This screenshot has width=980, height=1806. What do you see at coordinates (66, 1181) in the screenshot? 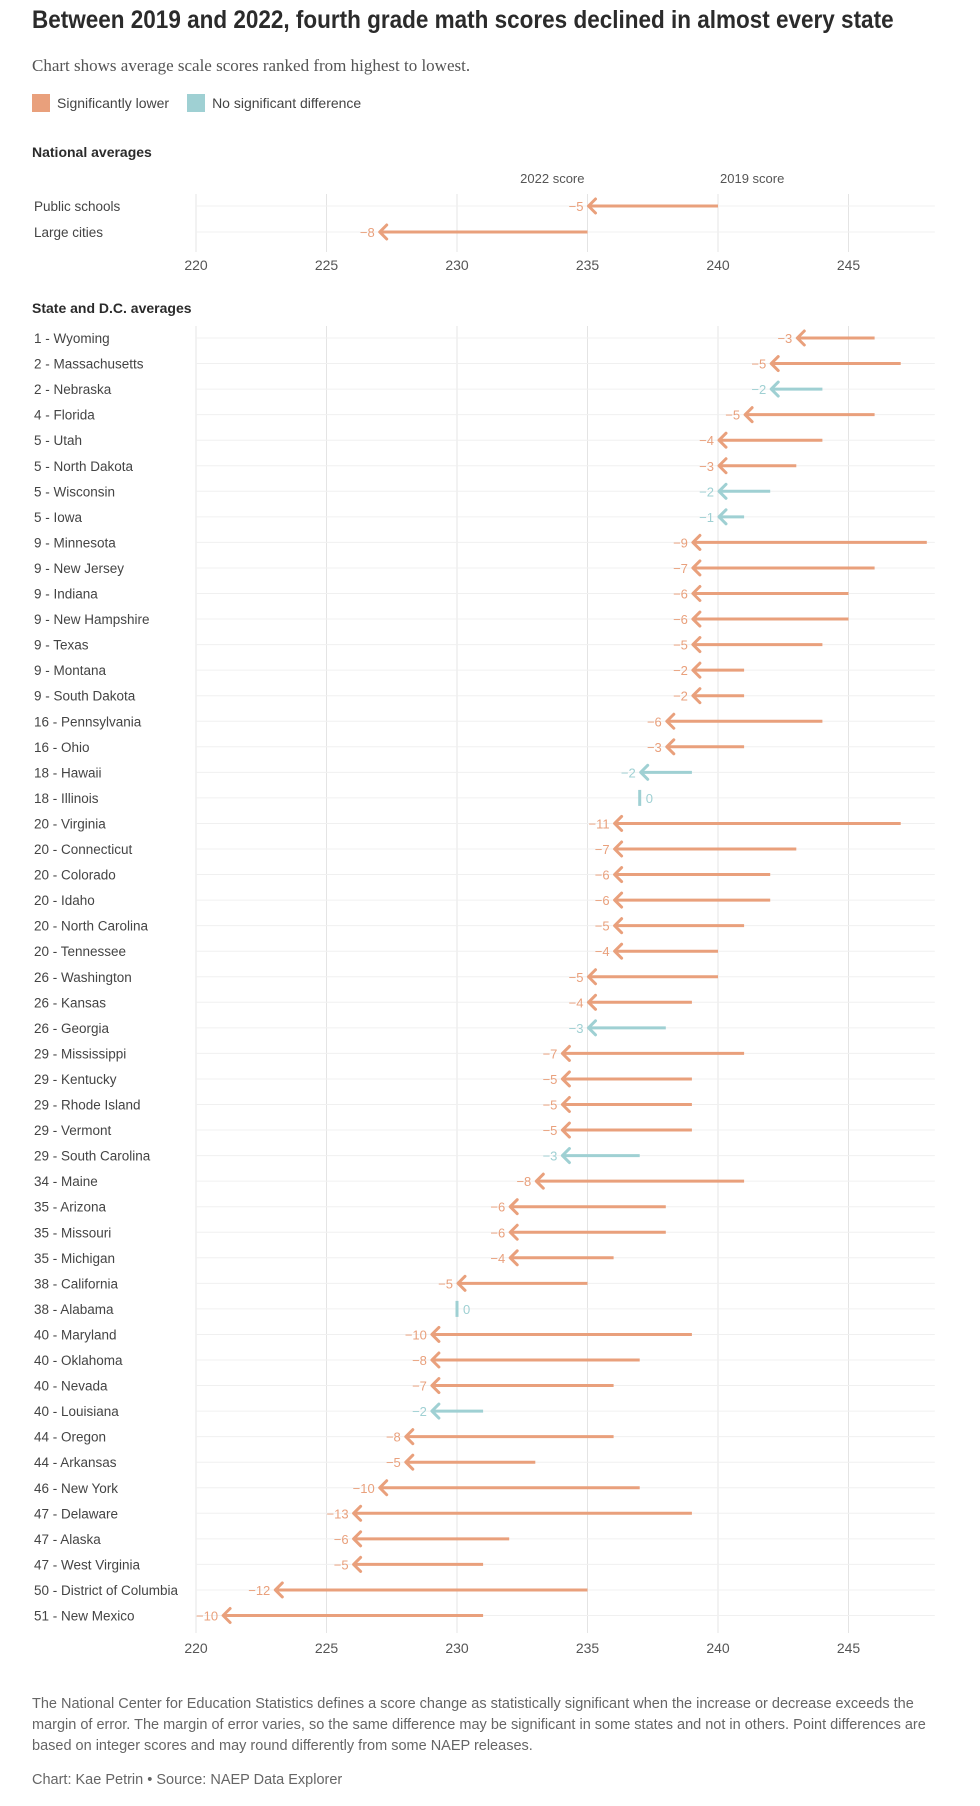
I see `state-row-label: 34 - Maine` at bounding box center [66, 1181].